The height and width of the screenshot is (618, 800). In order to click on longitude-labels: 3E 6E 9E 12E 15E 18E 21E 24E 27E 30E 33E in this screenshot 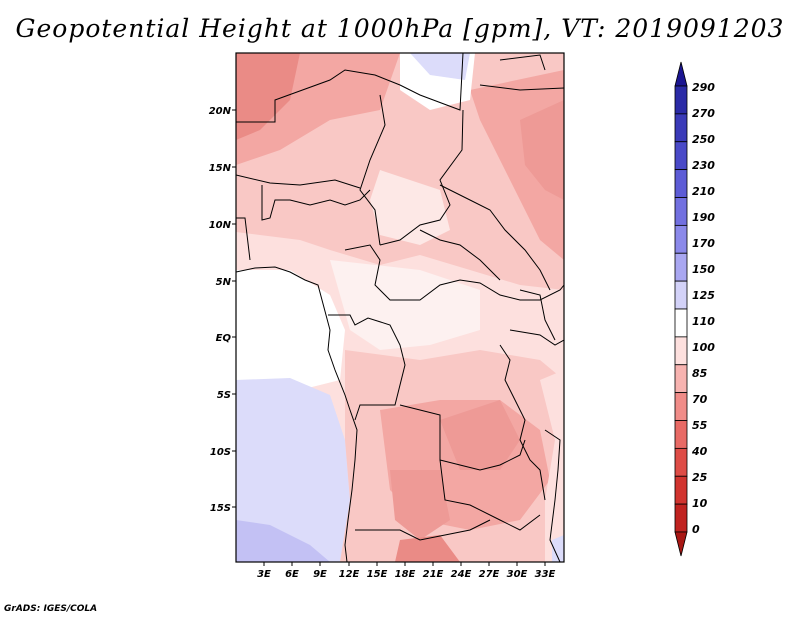, I will do `click(406, 574)`.